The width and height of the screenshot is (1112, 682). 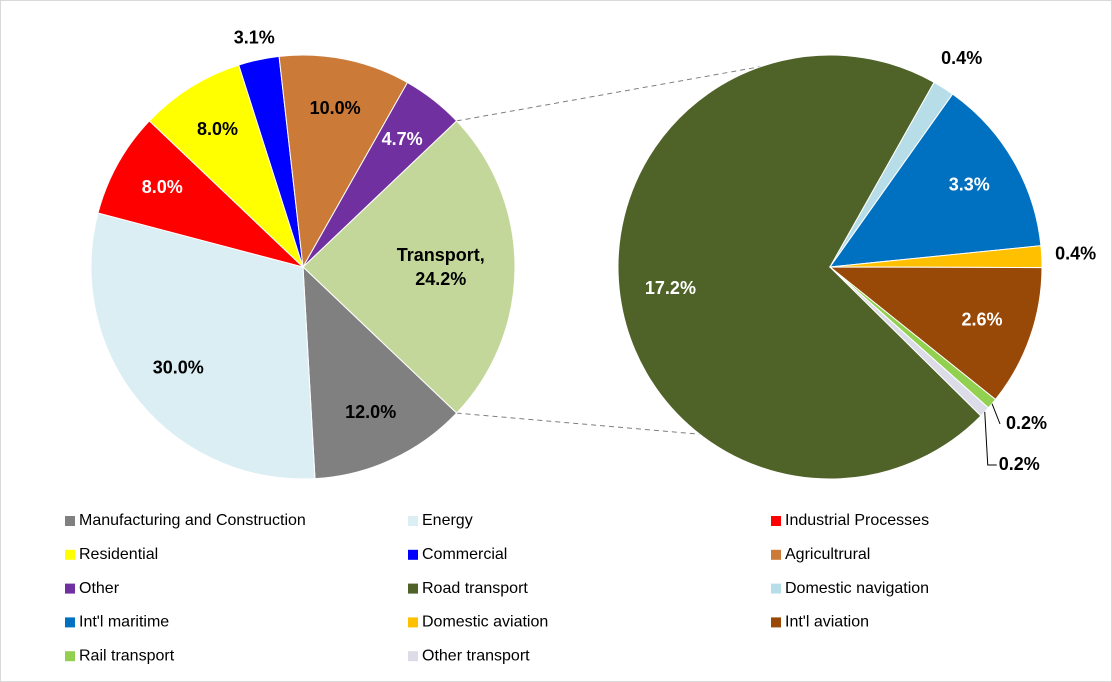 What do you see at coordinates (335, 108) in the screenshot?
I see `data-label: 10.0%` at bounding box center [335, 108].